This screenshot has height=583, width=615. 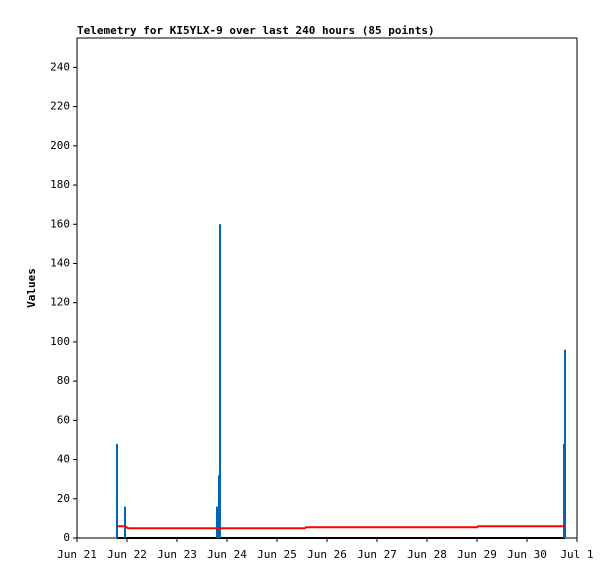 What do you see at coordinates (427, 554) in the screenshot?
I see `x-tick-label: Jun 28` at bounding box center [427, 554].